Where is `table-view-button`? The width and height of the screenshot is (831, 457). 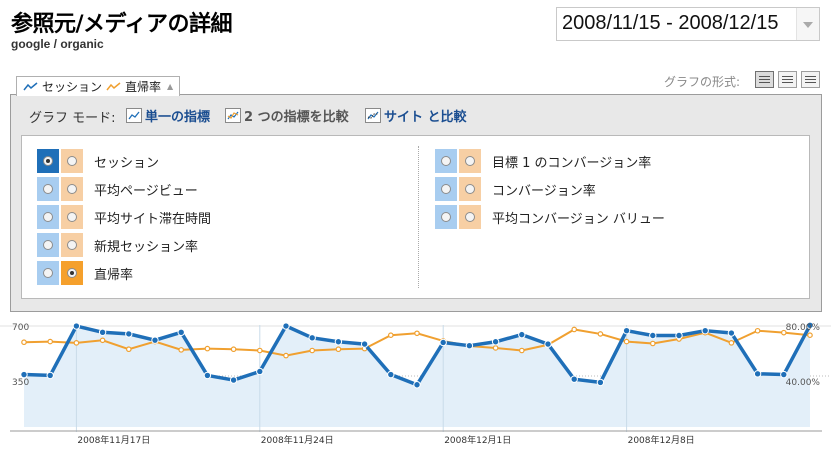
table-view-button is located at coordinates (787, 79).